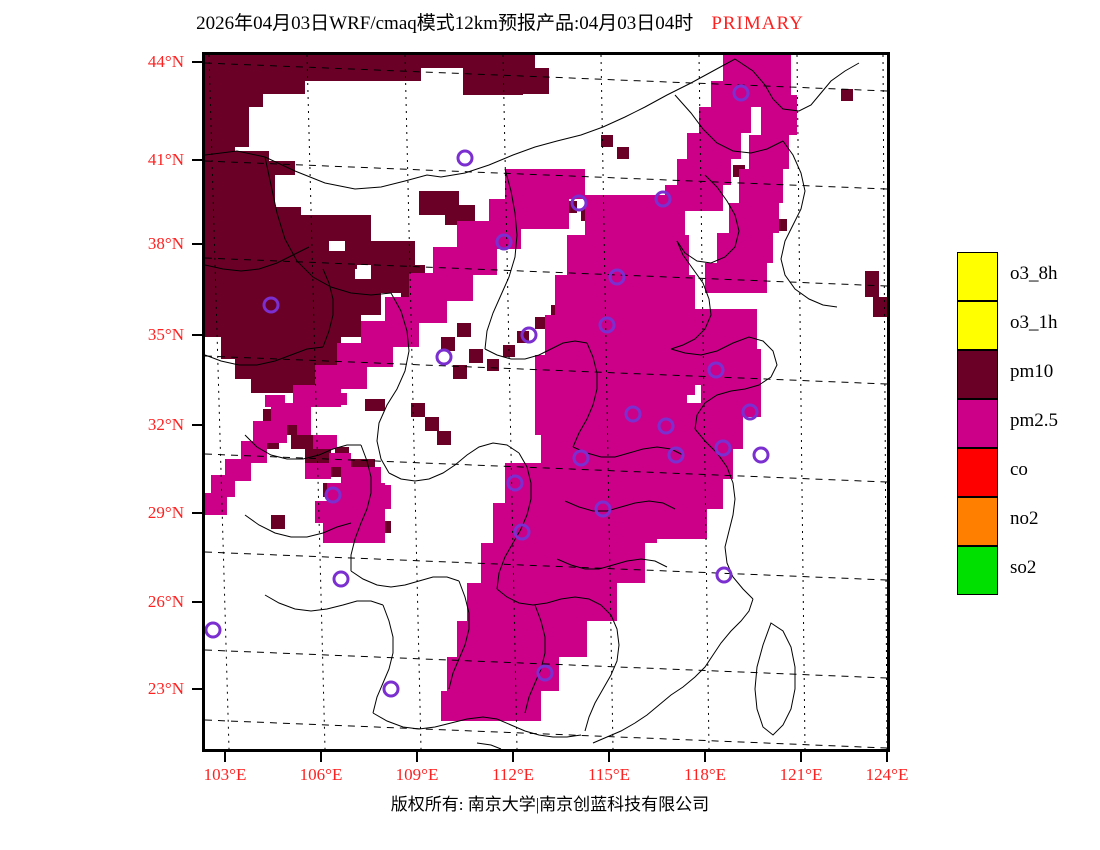 The height and width of the screenshot is (850, 1100). What do you see at coordinates (801, 774) in the screenshot?
I see `x-tick-label: 121°E` at bounding box center [801, 774].